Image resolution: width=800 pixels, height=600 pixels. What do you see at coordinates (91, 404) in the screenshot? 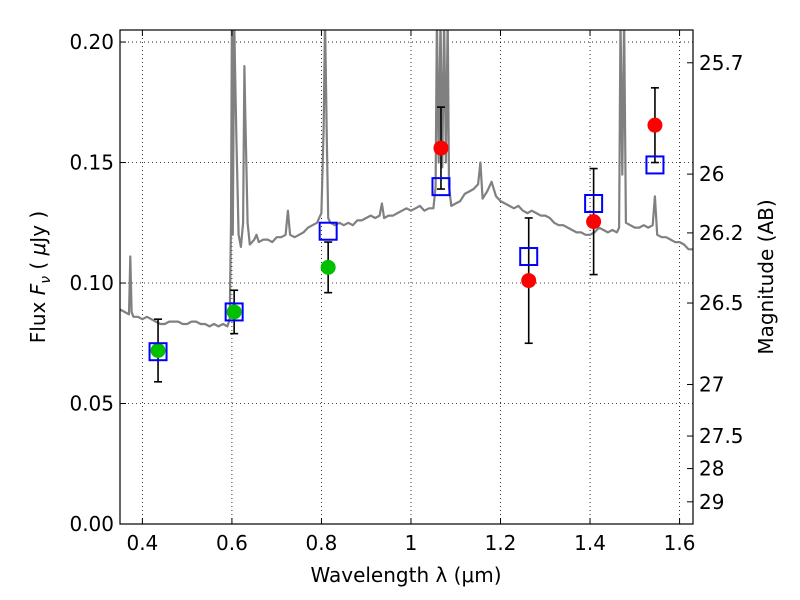
I see `y-tick-label: 0.05` at bounding box center [91, 404].